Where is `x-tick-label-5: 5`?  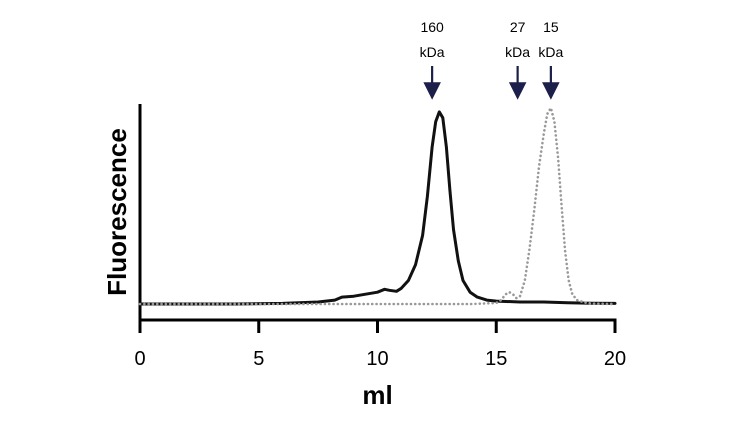
x-tick-label-5: 5 is located at coordinates (258, 359).